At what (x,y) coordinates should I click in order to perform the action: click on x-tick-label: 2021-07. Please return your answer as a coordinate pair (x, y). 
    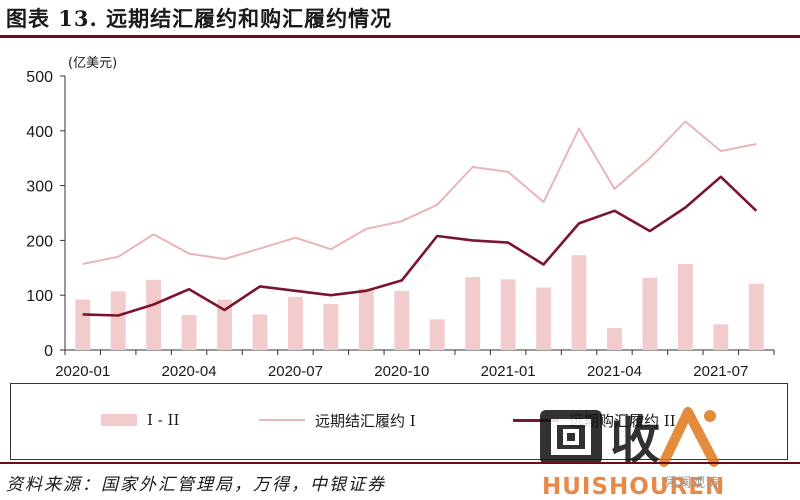
    Looking at the image, I should click on (720, 371).